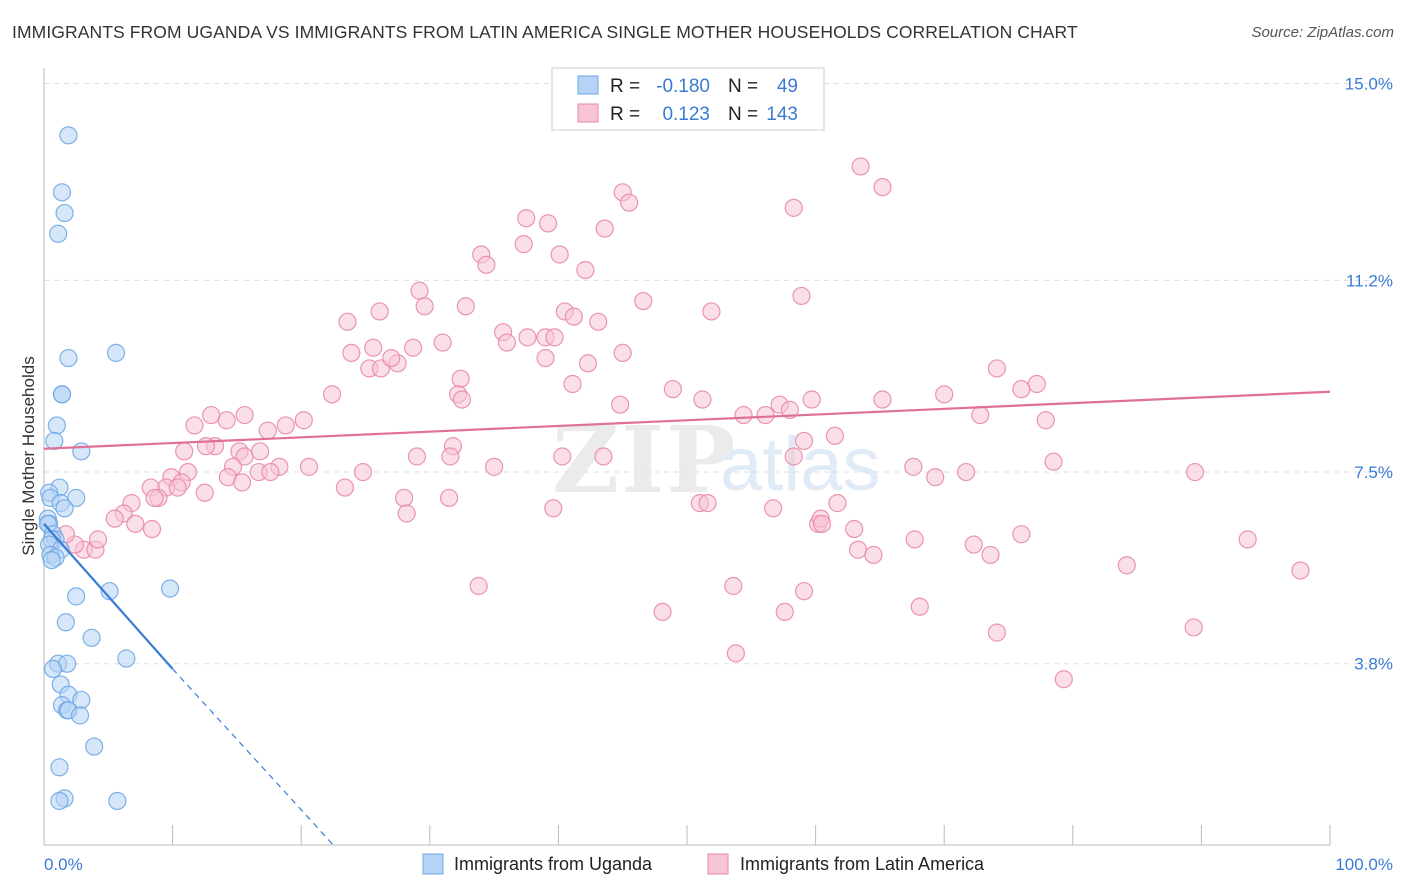 Image resolution: width=1406 pixels, height=892 pixels. I want to click on legend-swatch-latin-america, so click(718, 864).